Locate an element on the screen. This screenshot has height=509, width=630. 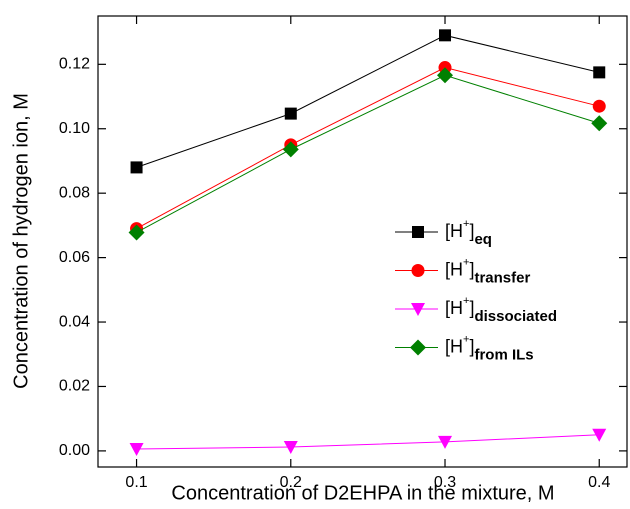
x-tick-label: 0.2 is located at coordinates (291, 482).